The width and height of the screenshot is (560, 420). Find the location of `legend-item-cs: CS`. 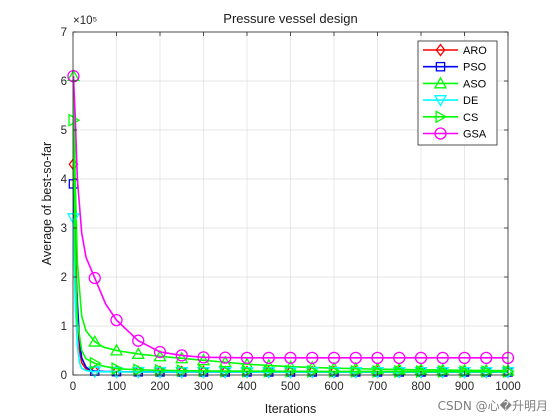

legend-item-cs: CS is located at coordinates (450, 117).